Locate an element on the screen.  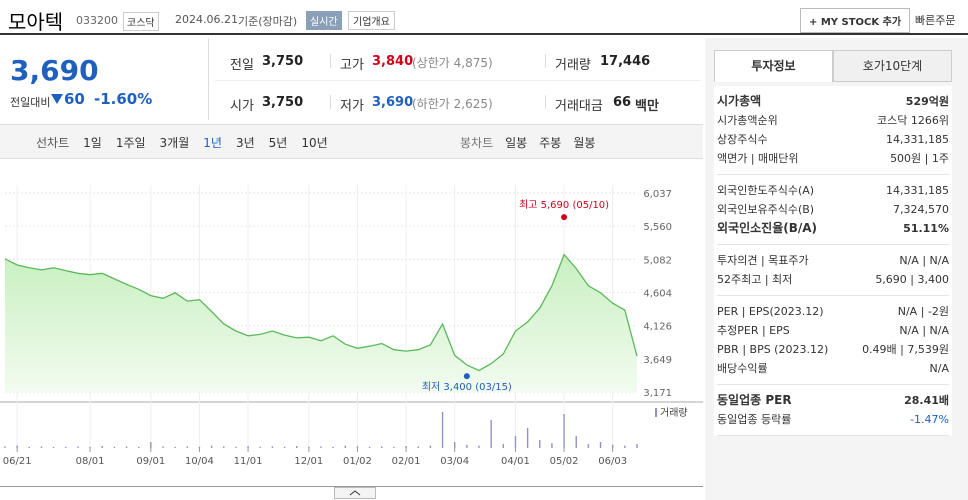
info-value: N/A | -2원 is located at coordinates (923, 311).